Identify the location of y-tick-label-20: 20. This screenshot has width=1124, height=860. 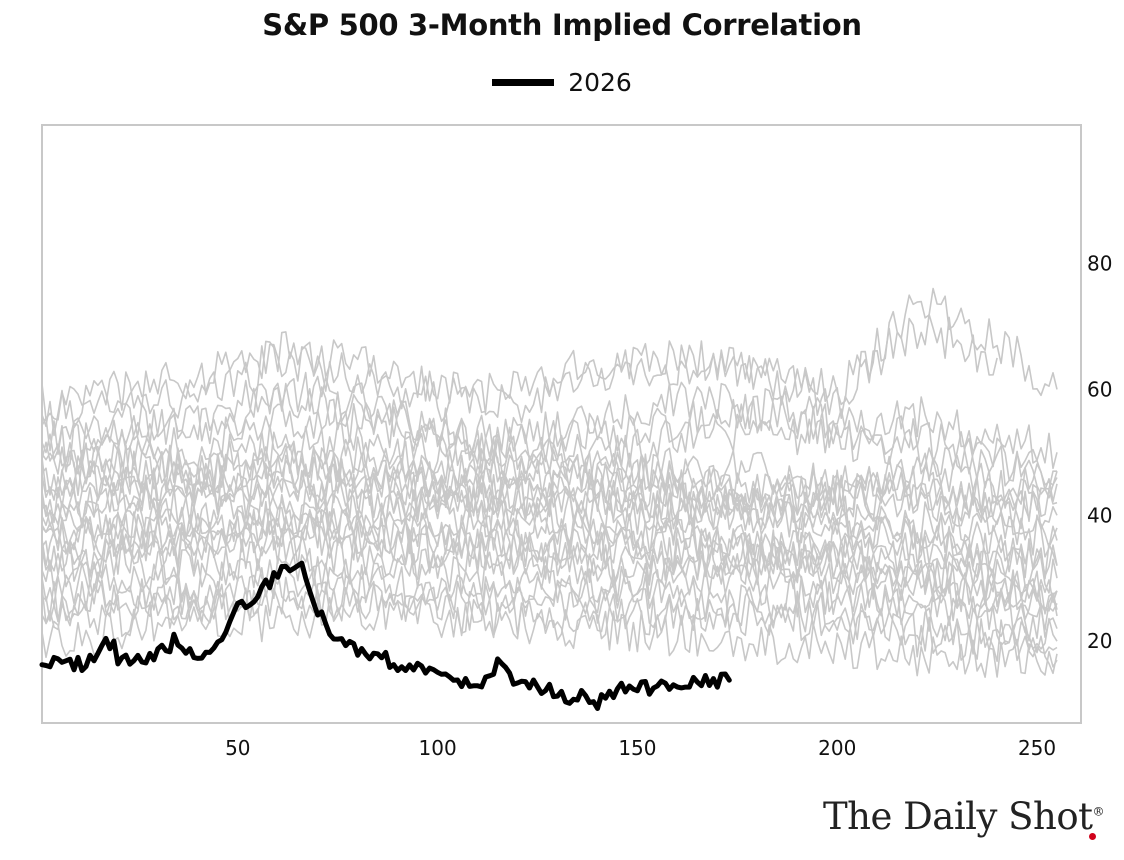
(1099, 641).